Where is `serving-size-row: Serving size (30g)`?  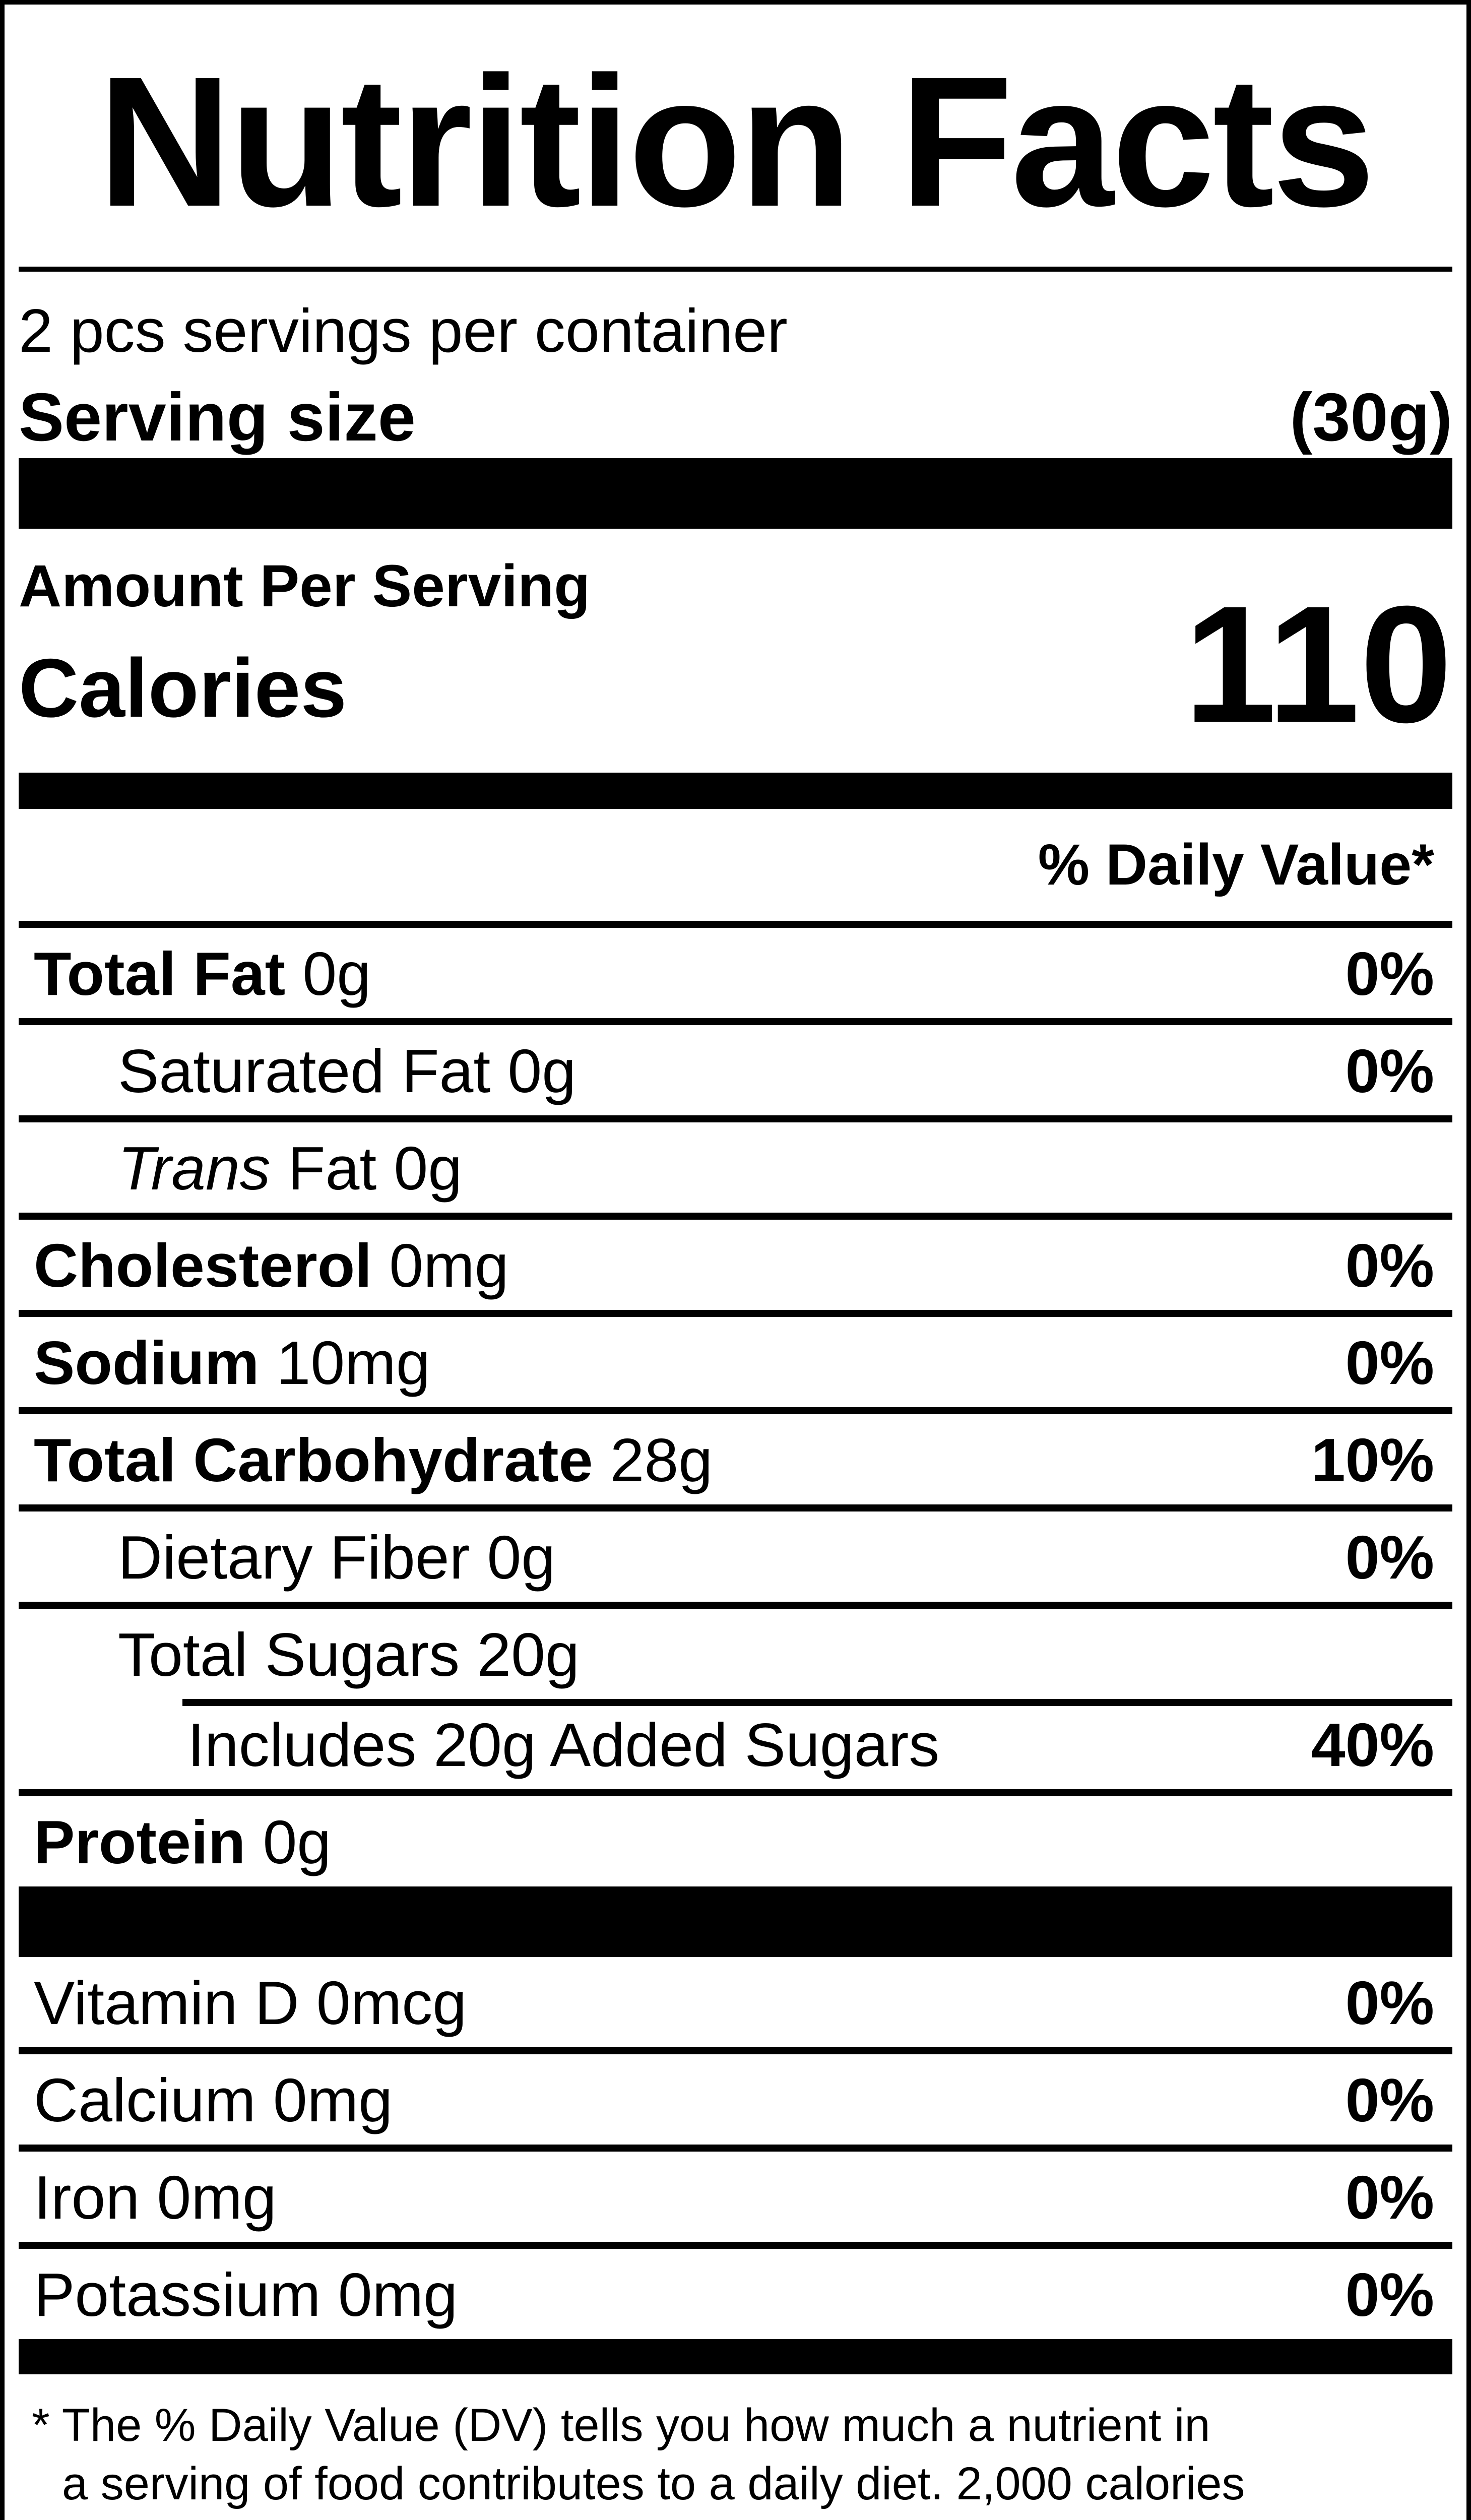
serving-size-row: Serving size (30g) is located at coordinates (735, 412).